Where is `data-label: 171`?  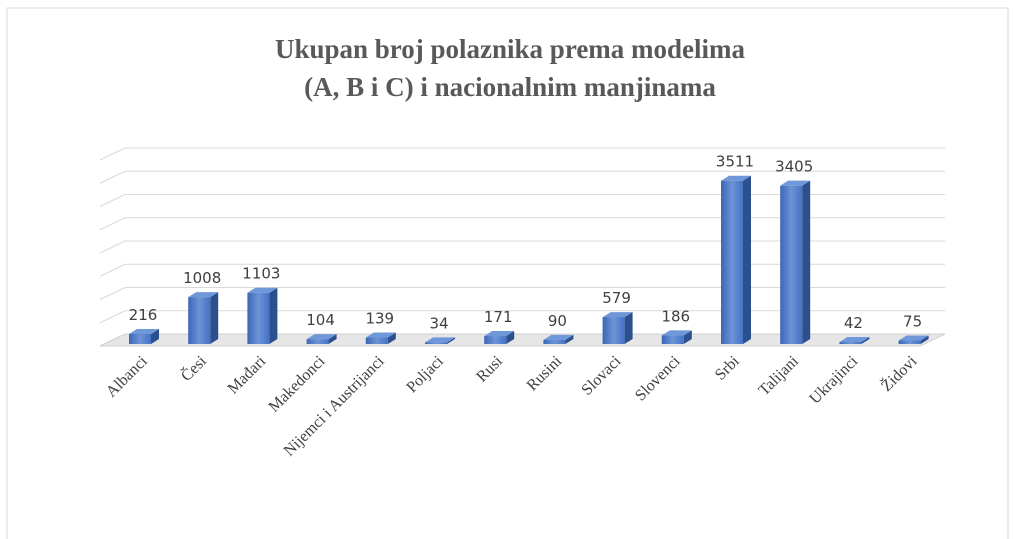
data-label: 171 is located at coordinates (498, 317).